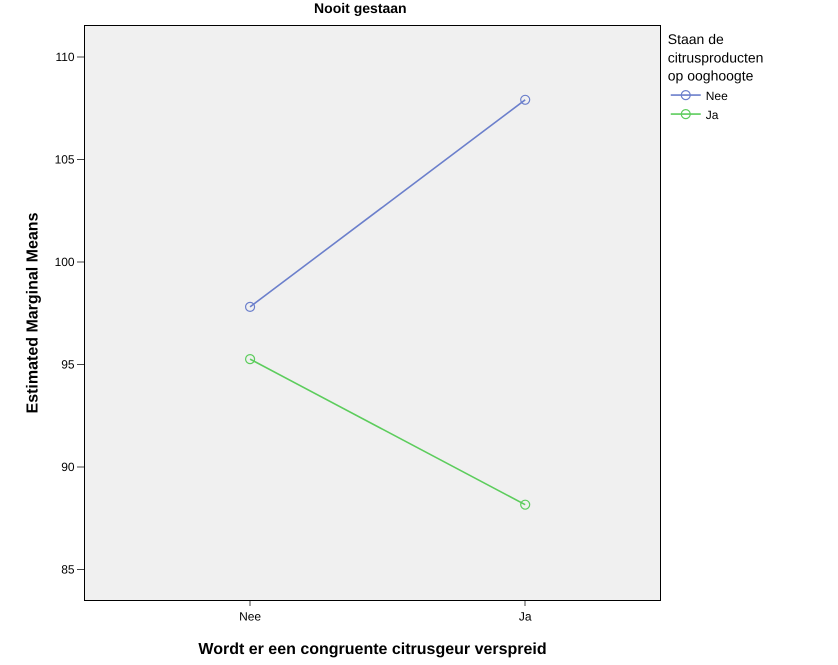 This screenshot has height=665, width=838. I want to click on y-tick-label: 100, so click(64, 261).